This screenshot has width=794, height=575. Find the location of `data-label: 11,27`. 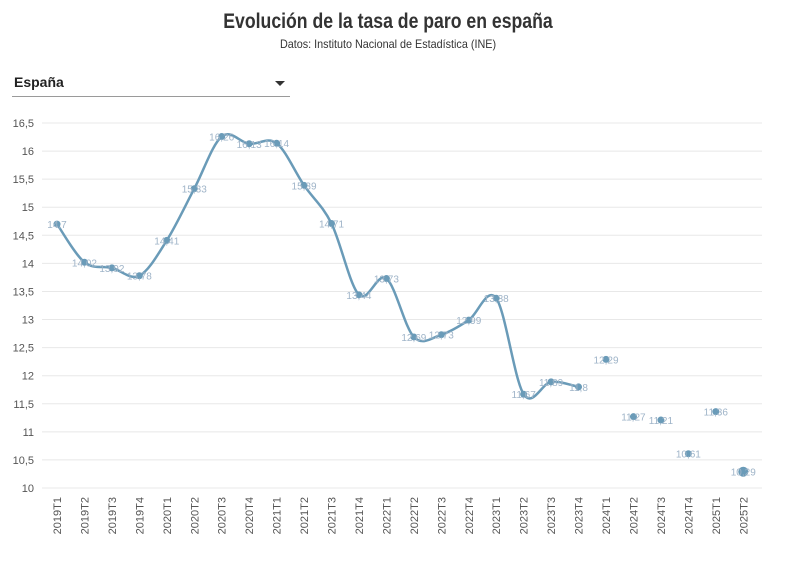

data-label: 11,27 is located at coordinates (633, 418).